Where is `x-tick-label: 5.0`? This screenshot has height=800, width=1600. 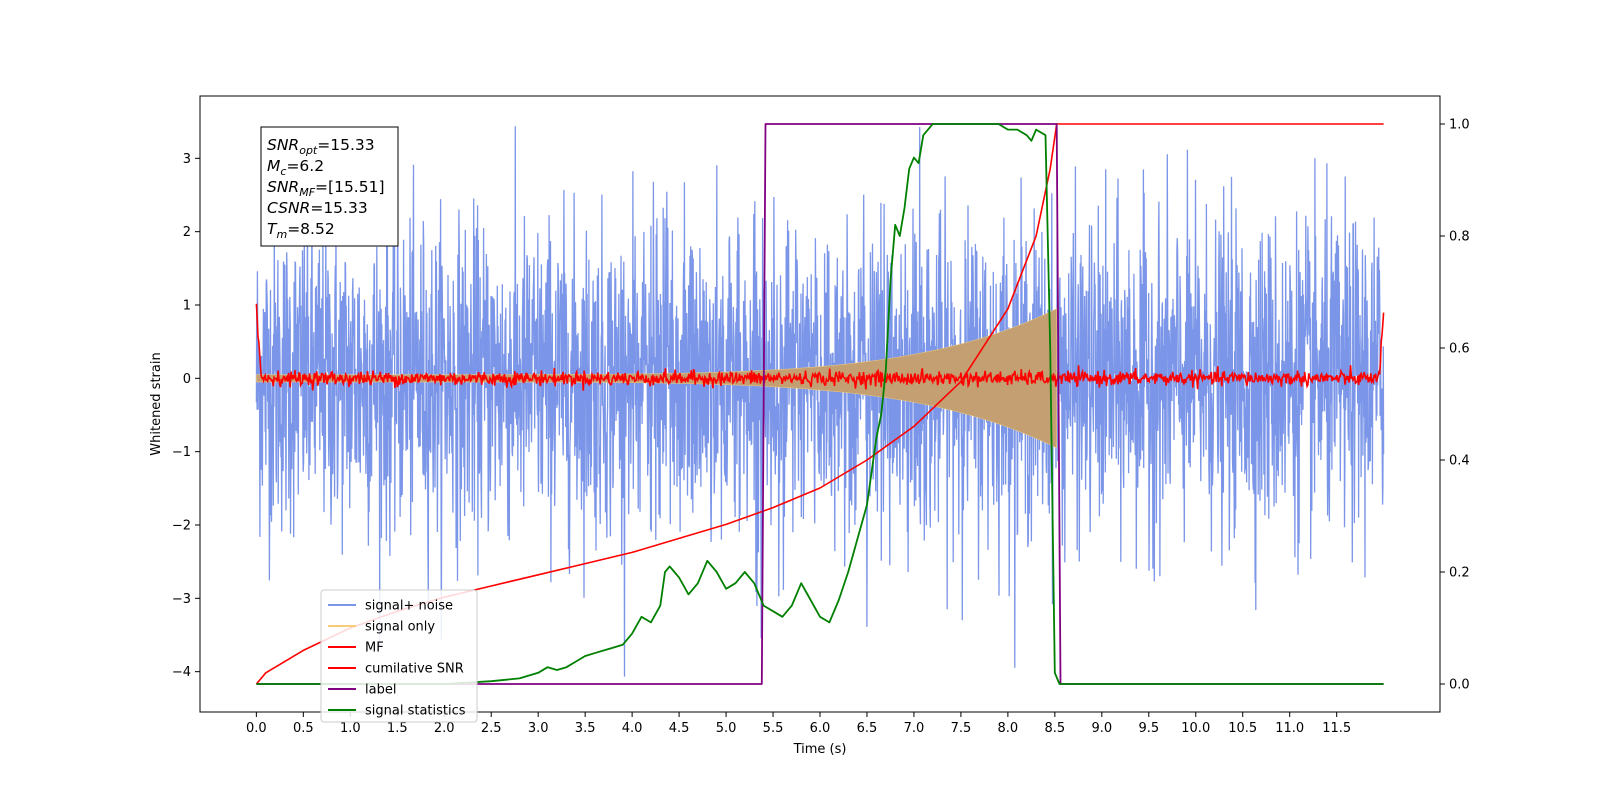
x-tick-label: 5.0 is located at coordinates (726, 728).